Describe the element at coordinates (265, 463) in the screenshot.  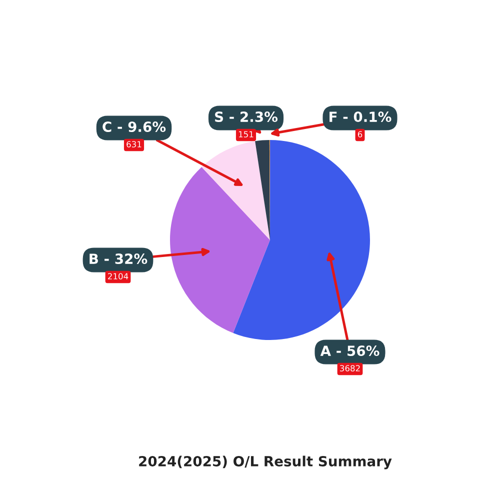
I see `text: 2024(2025) O/L Result Summary` at that location.